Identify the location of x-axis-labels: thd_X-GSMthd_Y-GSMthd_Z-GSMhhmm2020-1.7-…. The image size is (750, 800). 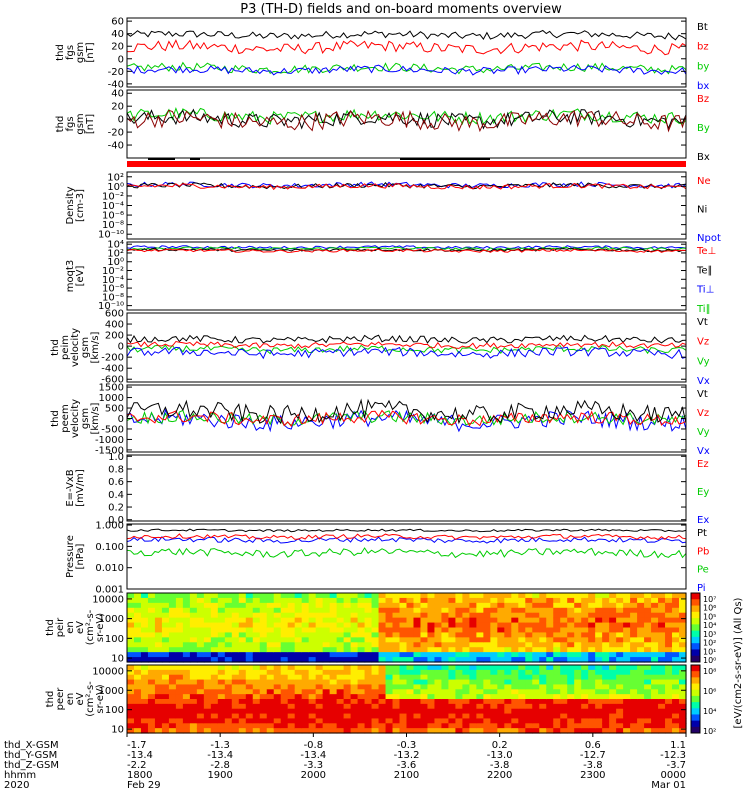
(345, 762).